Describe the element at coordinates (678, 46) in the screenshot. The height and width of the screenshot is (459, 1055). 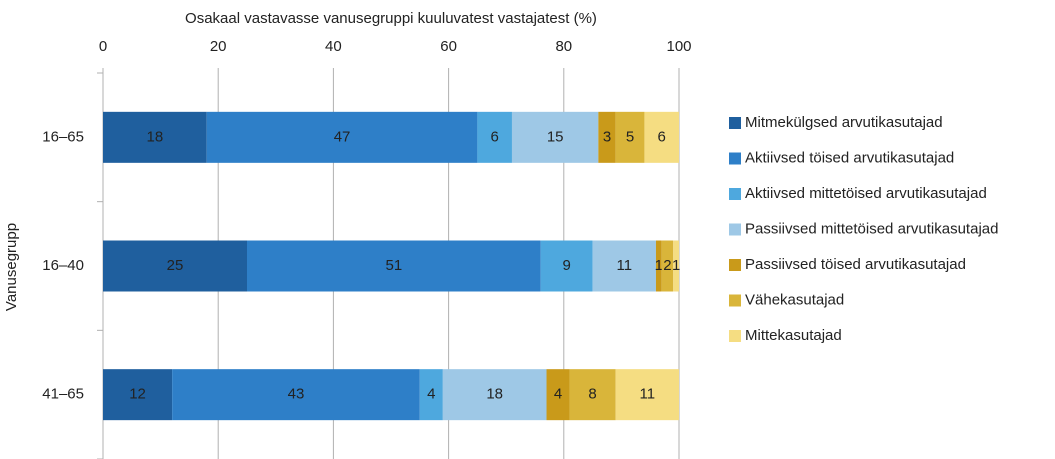
I see `x-tick-label: 100` at that location.